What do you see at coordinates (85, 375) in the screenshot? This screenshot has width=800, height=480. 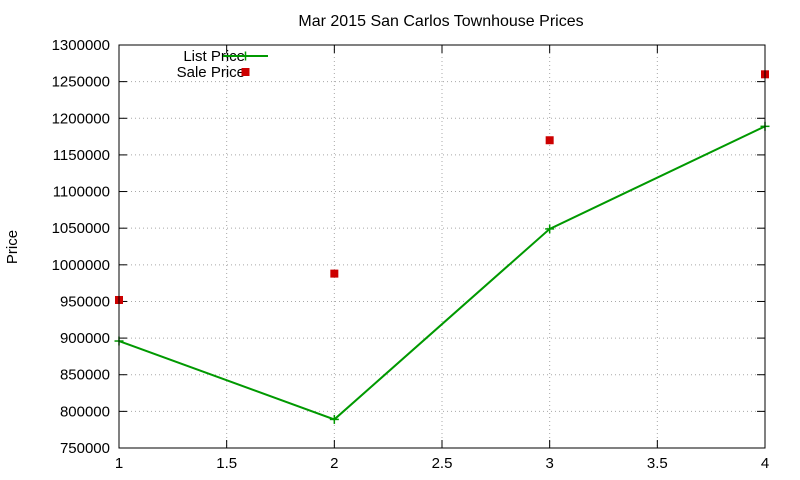 I see `y-tick-label: 850000` at bounding box center [85, 375].